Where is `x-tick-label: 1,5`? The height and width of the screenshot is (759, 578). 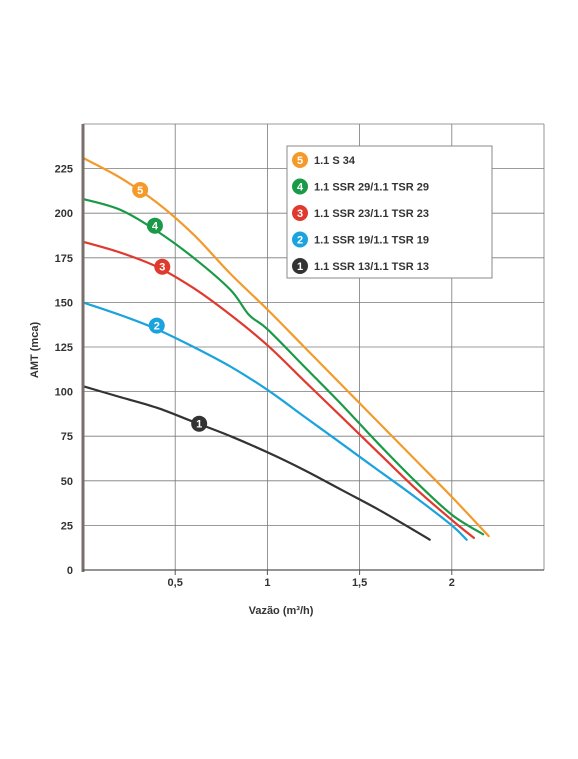
x-tick-label: 1,5 is located at coordinates (359, 583).